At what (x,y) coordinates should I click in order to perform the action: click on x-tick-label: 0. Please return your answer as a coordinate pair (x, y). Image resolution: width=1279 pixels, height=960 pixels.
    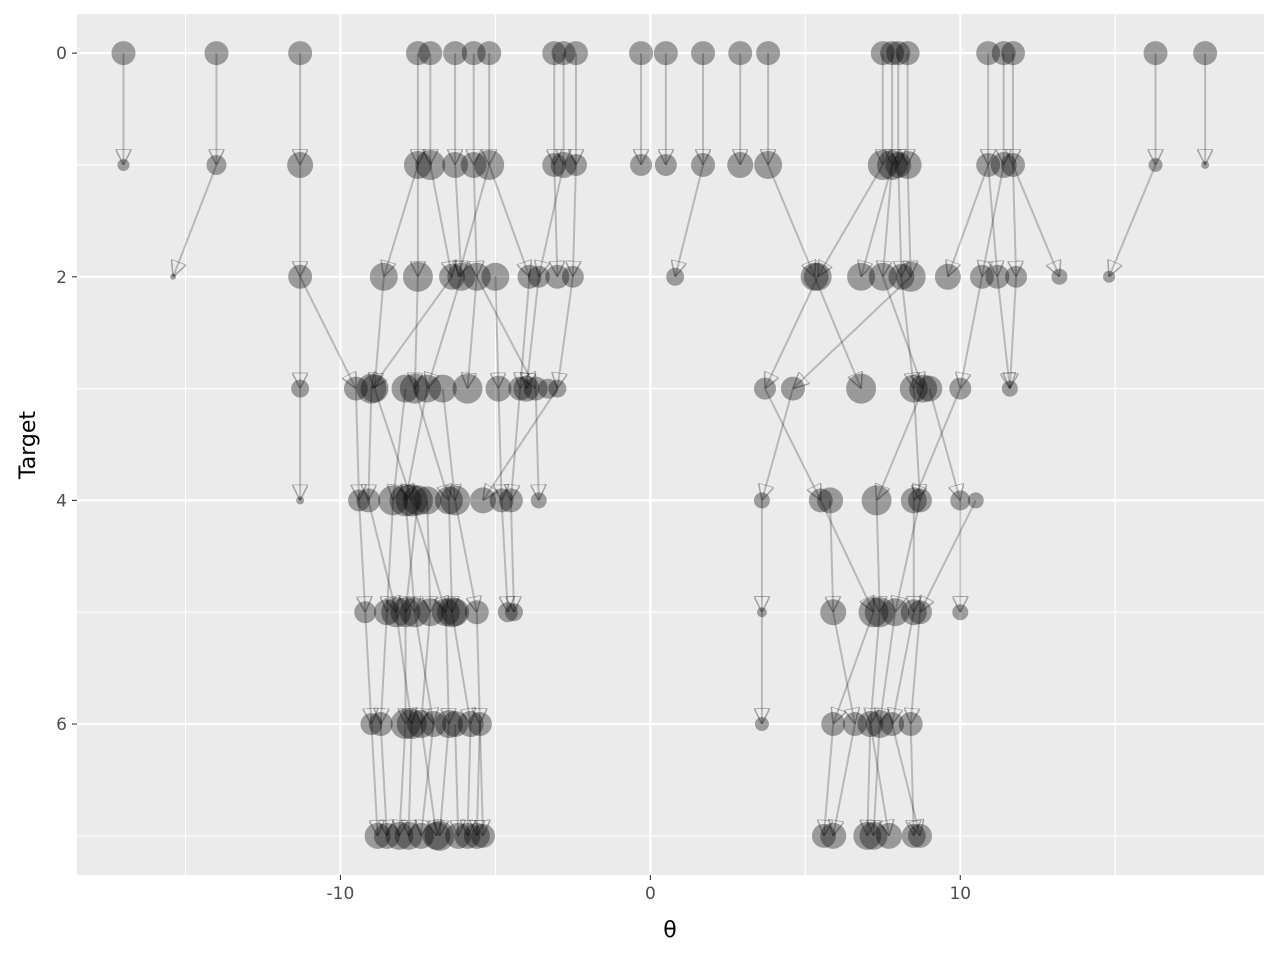
    Looking at the image, I should click on (650, 894).